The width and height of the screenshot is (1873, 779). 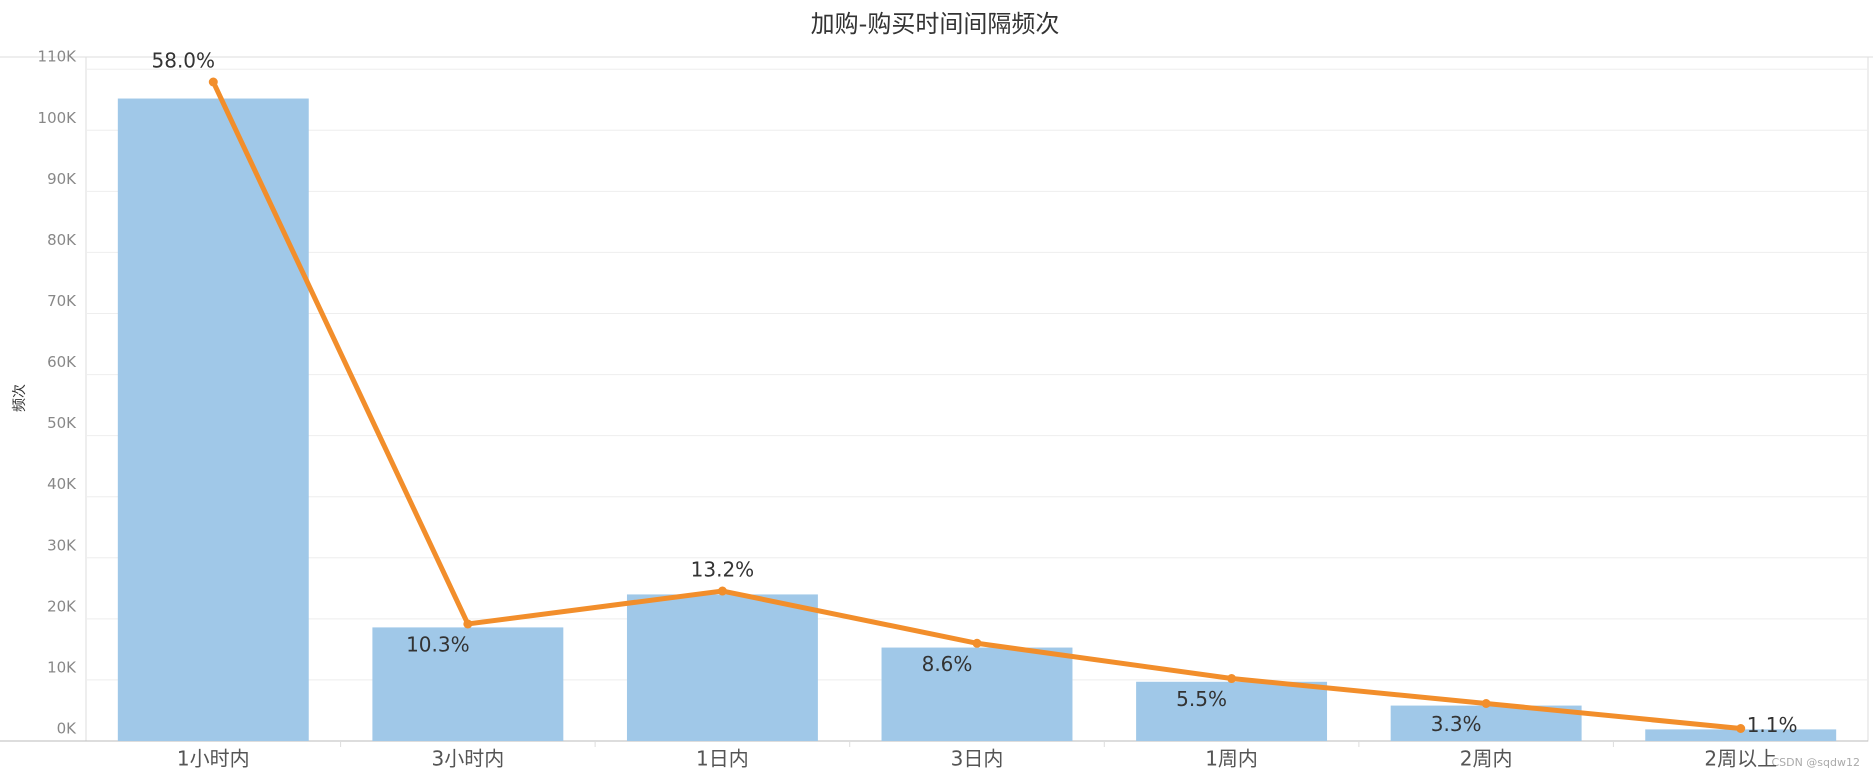 What do you see at coordinates (62, 362) in the screenshot?
I see `y-tick-label: 60K` at bounding box center [62, 362].